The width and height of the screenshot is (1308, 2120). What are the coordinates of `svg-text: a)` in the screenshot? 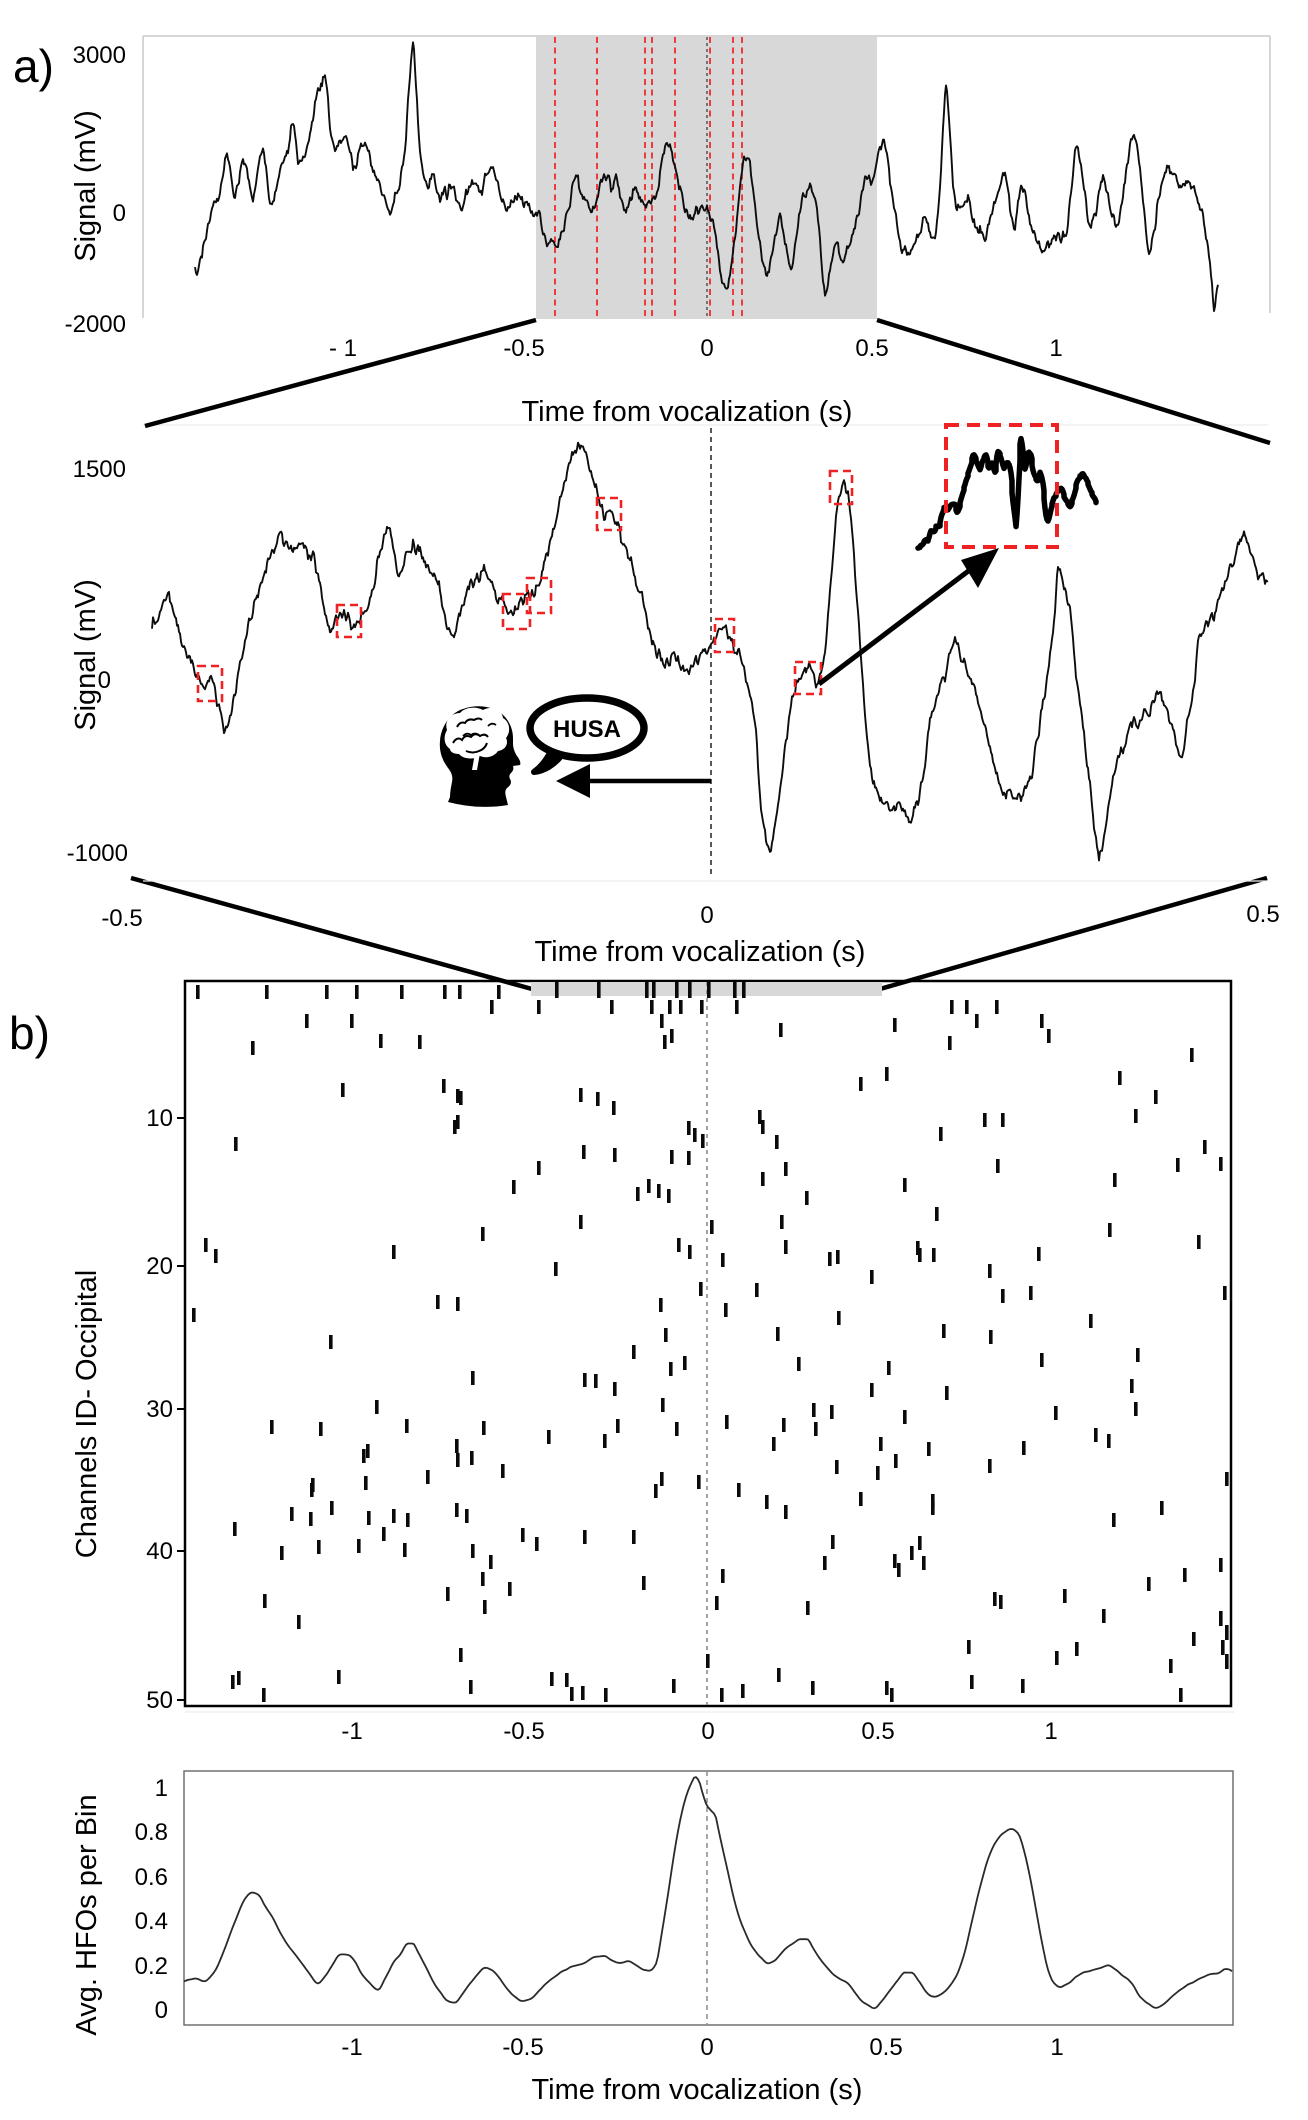 It's located at (33, 66).